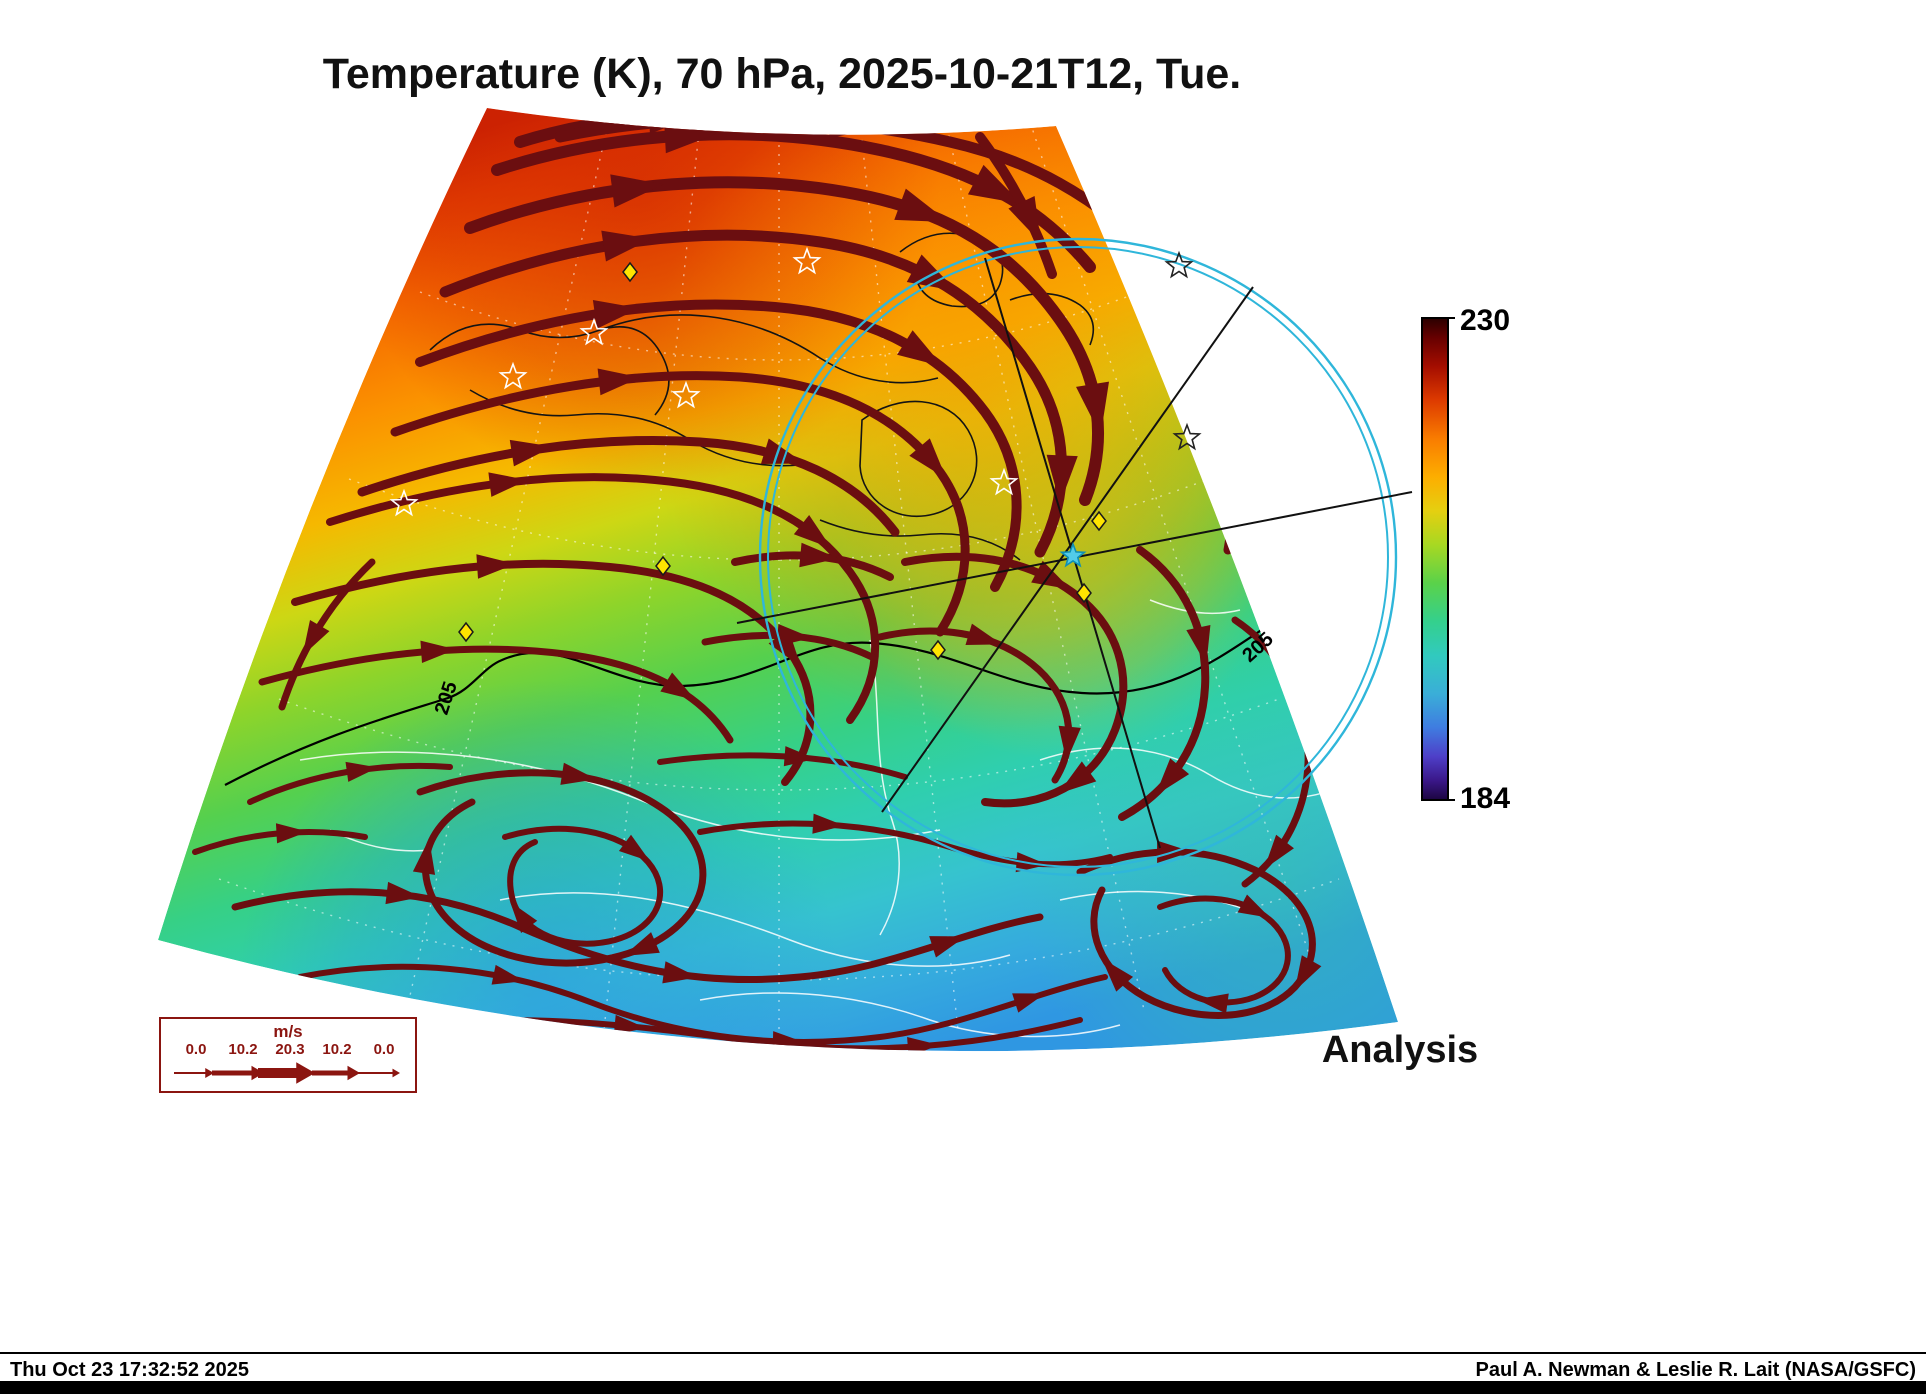  What do you see at coordinates (1485, 798) in the screenshot?
I see `colorbar-min-label: 184` at bounding box center [1485, 798].